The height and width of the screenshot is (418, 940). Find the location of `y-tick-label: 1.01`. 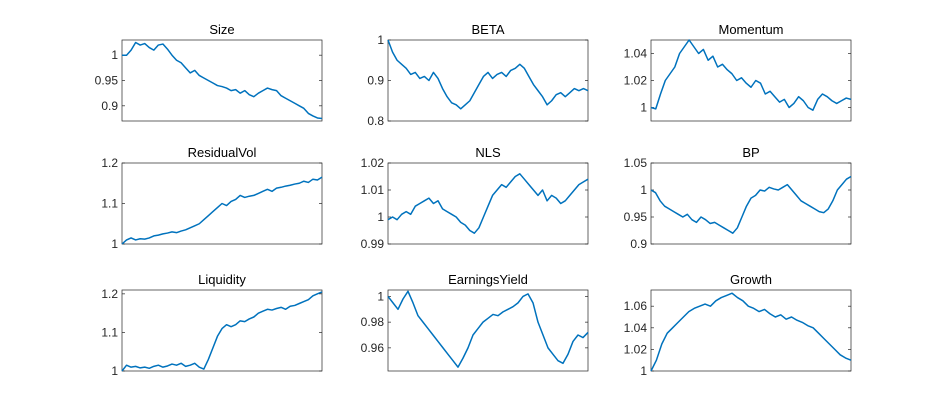

y-tick-label: 1.01 is located at coordinates (373, 190).